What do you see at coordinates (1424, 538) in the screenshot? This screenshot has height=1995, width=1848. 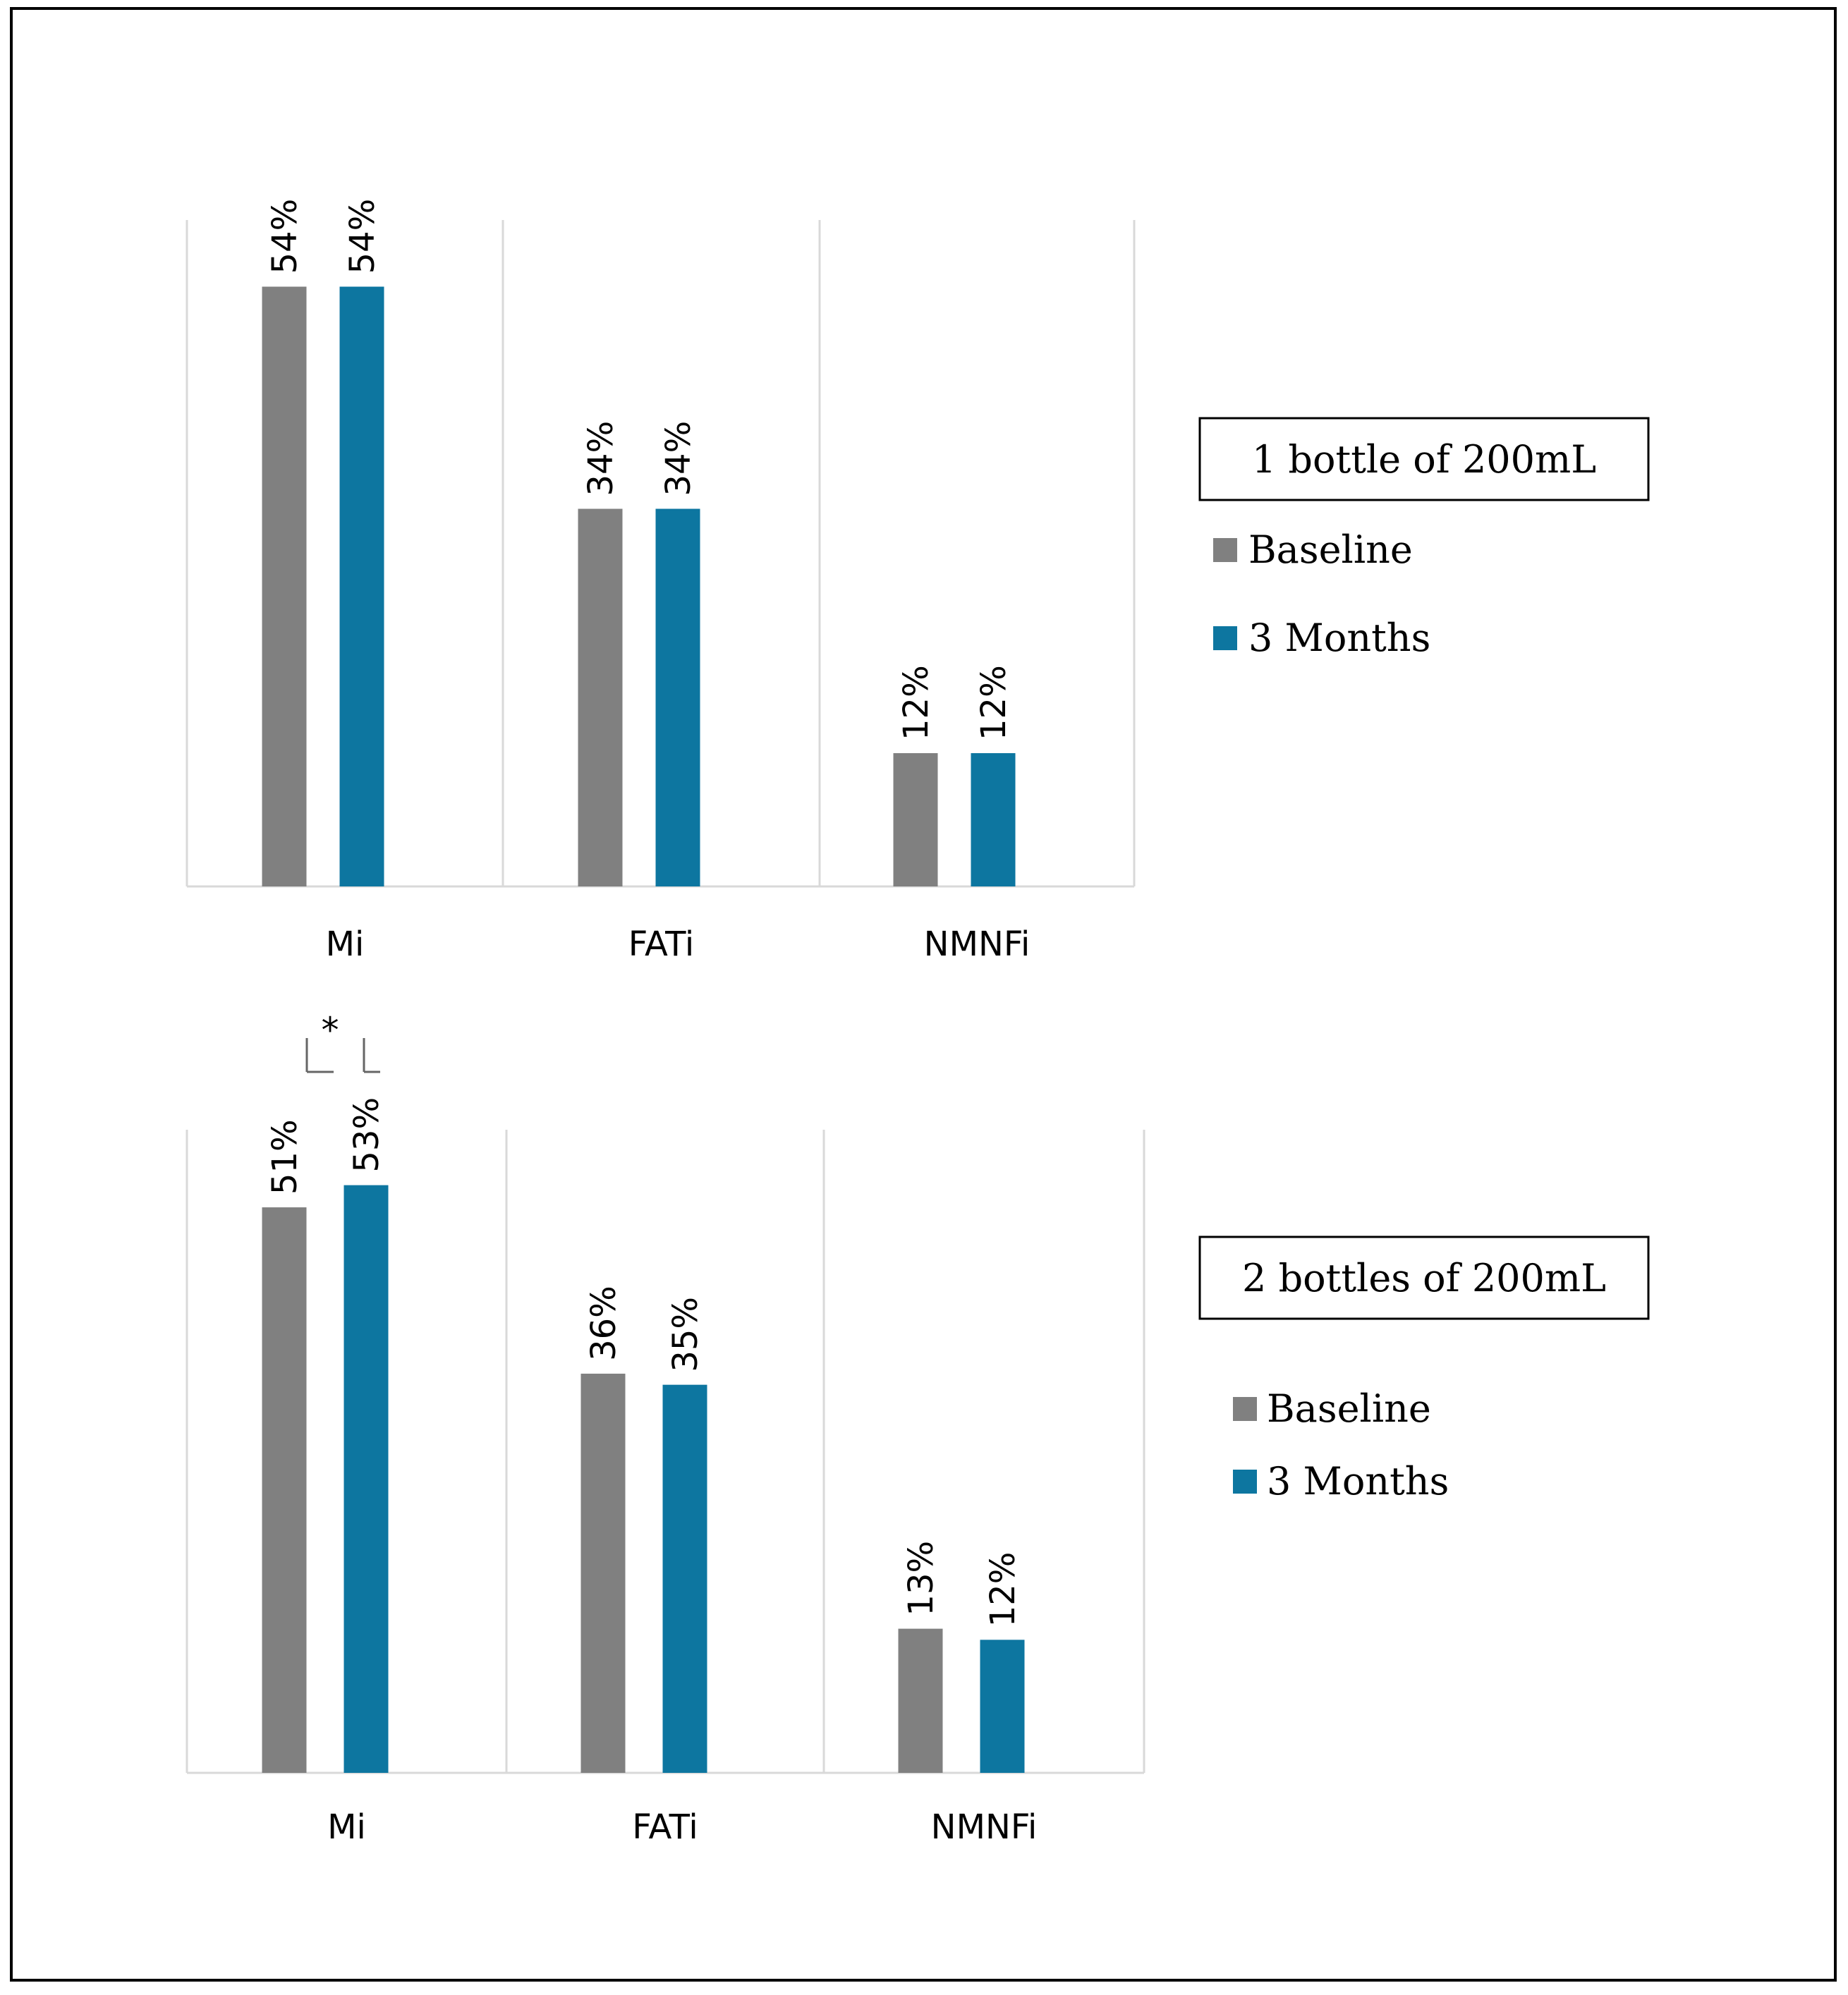 I see `legend: 1 bottle of 200mL Baseline 3 Months` at bounding box center [1424, 538].